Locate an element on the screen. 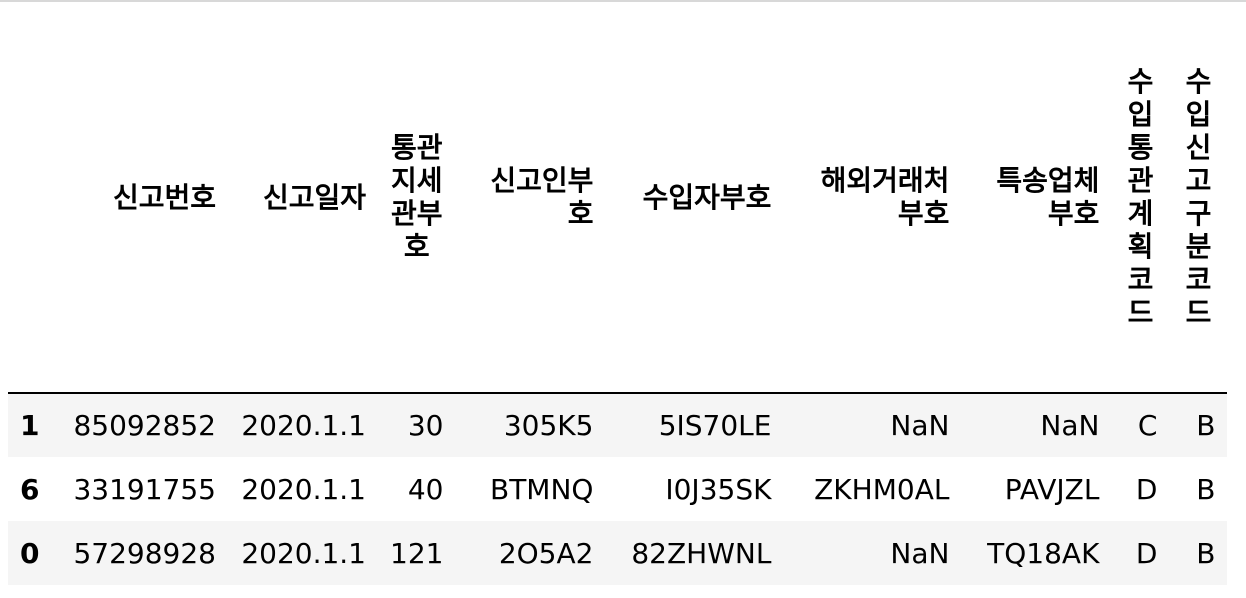  column-header: 특송업체부호 is located at coordinates (1048, 197).